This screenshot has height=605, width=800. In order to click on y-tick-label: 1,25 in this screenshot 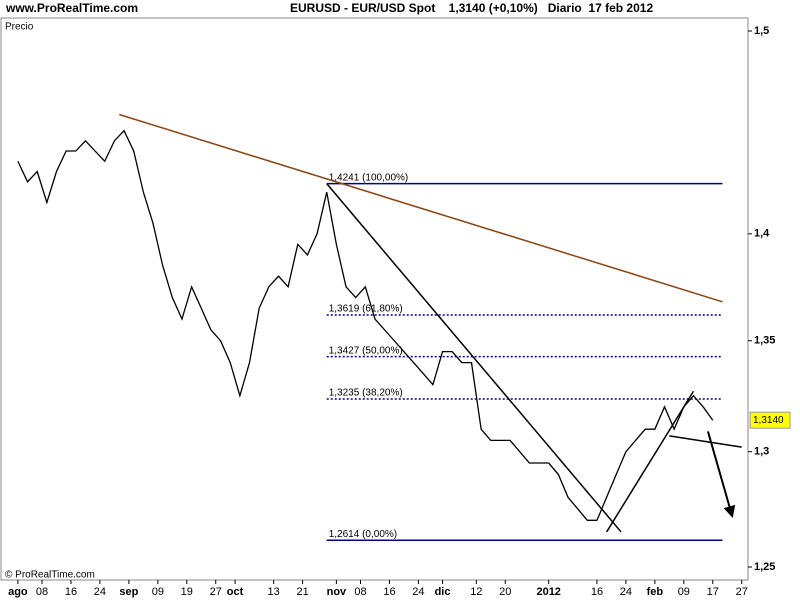, I will do `click(764, 567)`.